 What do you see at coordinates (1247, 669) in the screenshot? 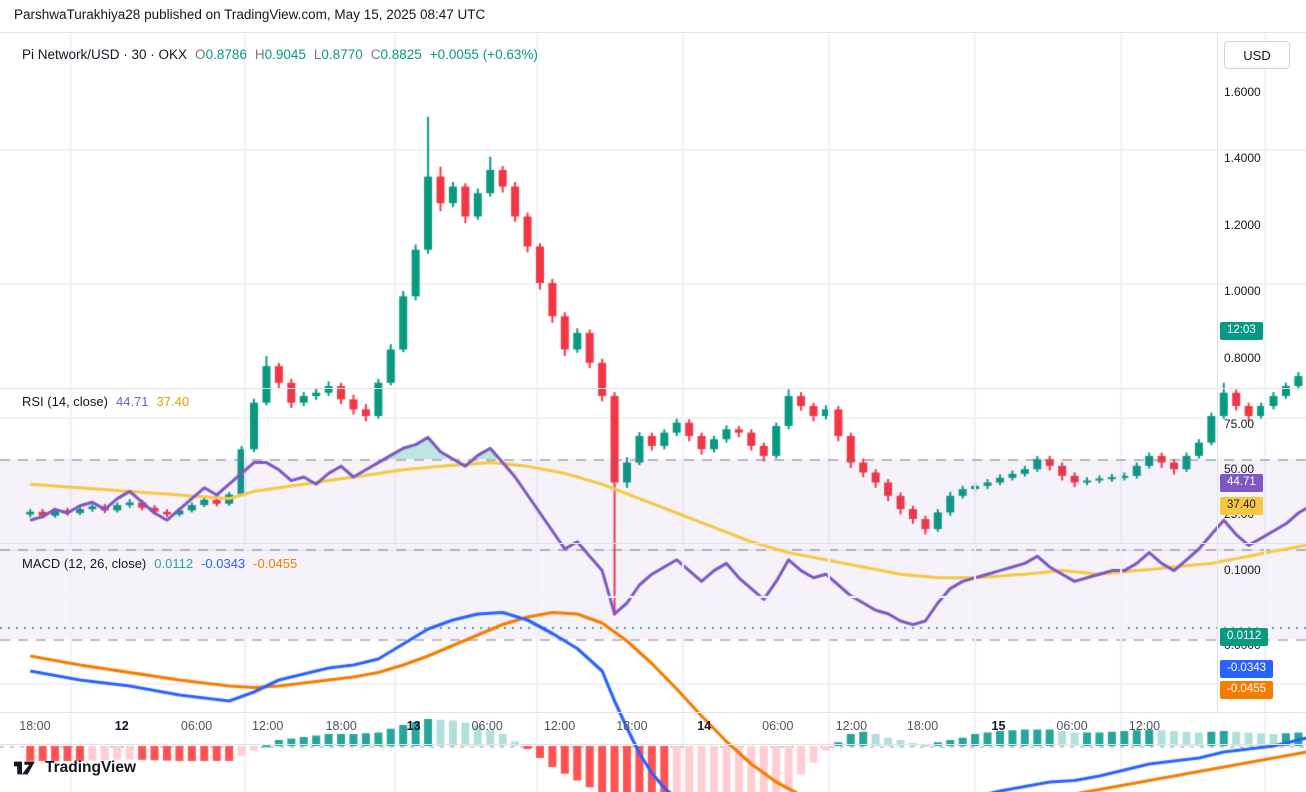
I see `macd-line-badge: -0.0343` at bounding box center [1247, 669].